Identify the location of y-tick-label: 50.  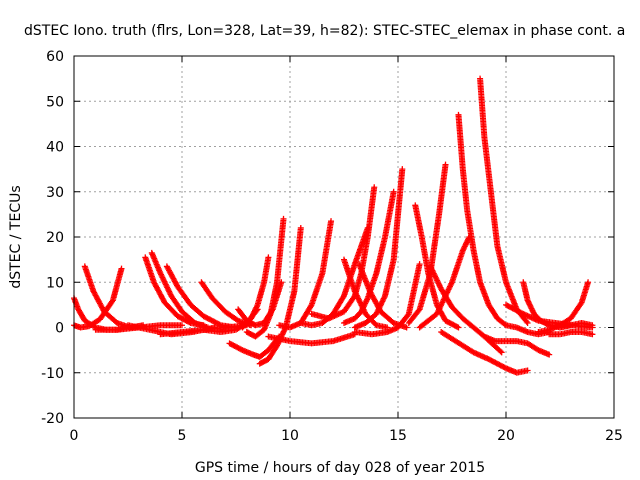
(55, 102).